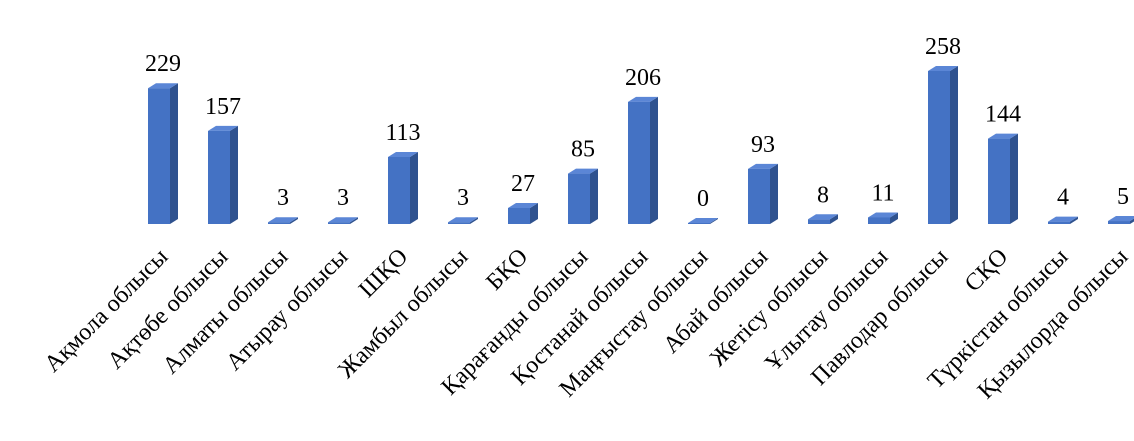 The width and height of the screenshot is (1134, 441). Describe the element at coordinates (703, 199) in the screenshot. I see `value-label: 0` at that location.